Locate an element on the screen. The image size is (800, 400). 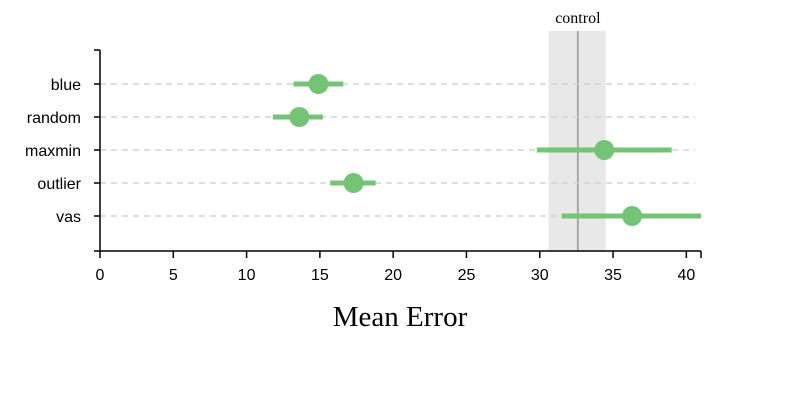
control-label: control is located at coordinates (578, 18).